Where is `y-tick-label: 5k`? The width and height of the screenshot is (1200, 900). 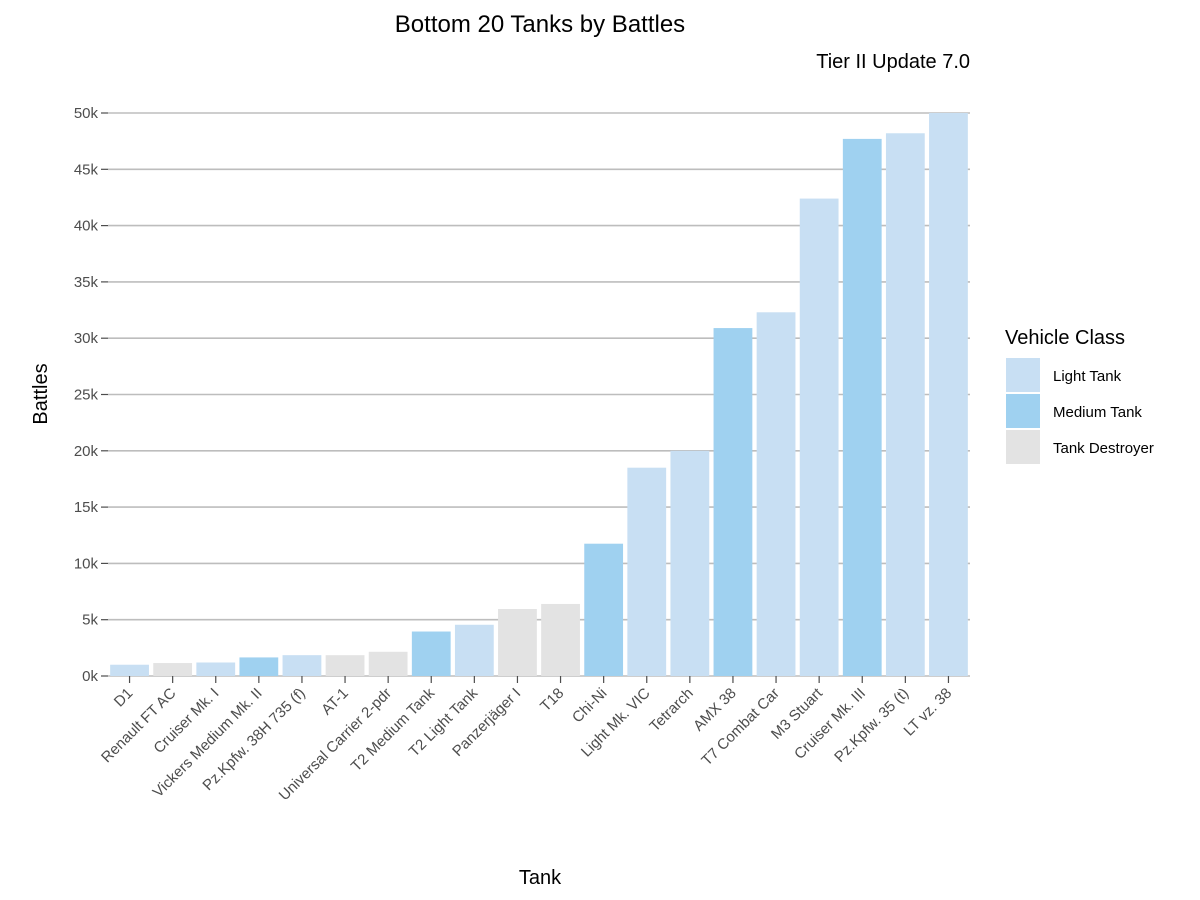
y-tick-label: 5k is located at coordinates (90, 620).